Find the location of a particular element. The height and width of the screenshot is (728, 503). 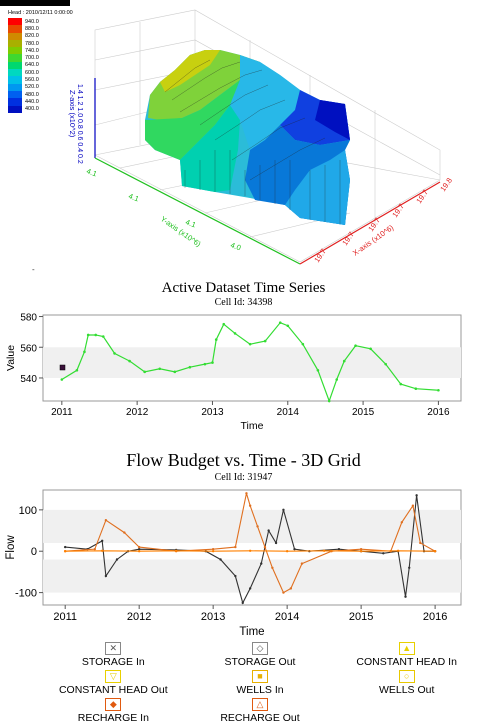

x-axis-label: Time is located at coordinates (251, 632).